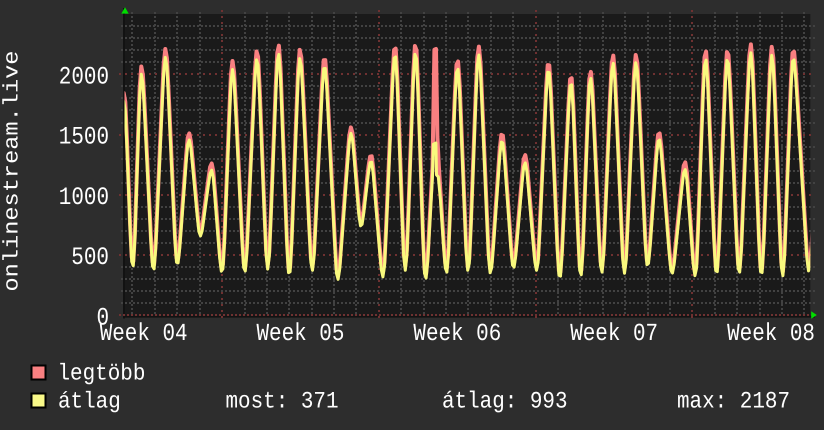 The image size is (824, 430). What do you see at coordinates (301, 334) in the screenshot?
I see `svg-text: Week 05` at bounding box center [301, 334].